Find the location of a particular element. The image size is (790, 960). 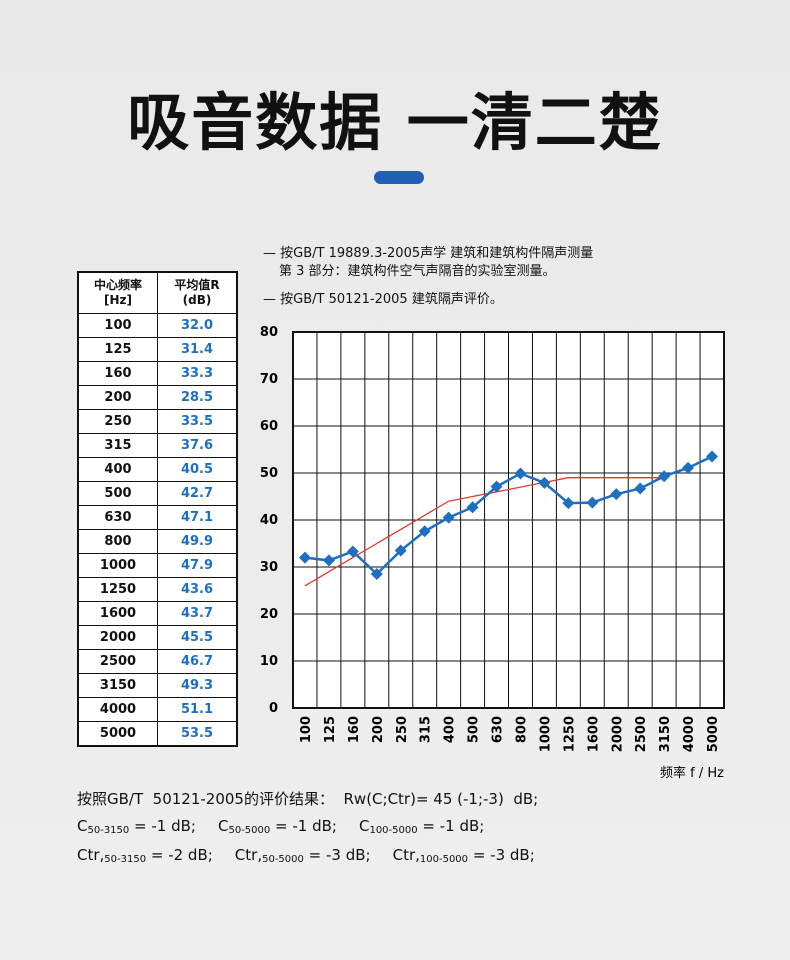

table-row: 2500 46.7 is located at coordinates (157, 661).